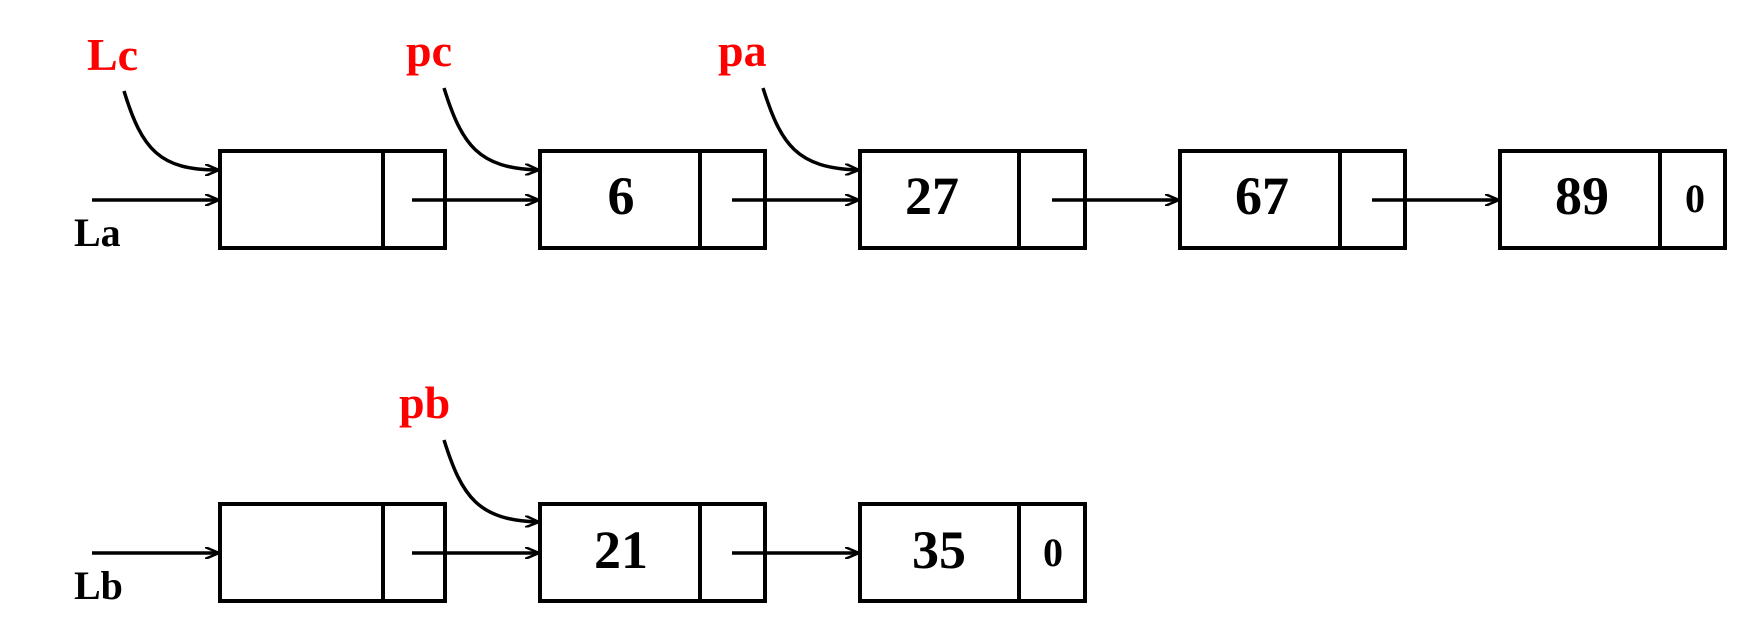  I want to click on pointer-lc: Lc, so click(152, 99).